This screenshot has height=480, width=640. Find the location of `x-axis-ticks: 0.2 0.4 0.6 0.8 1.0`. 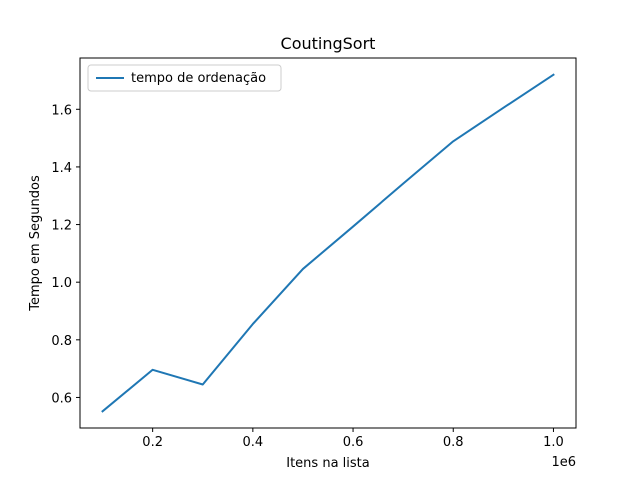

x-axis-ticks: 0.2 0.4 0.6 0.8 1.0 is located at coordinates (353, 439).